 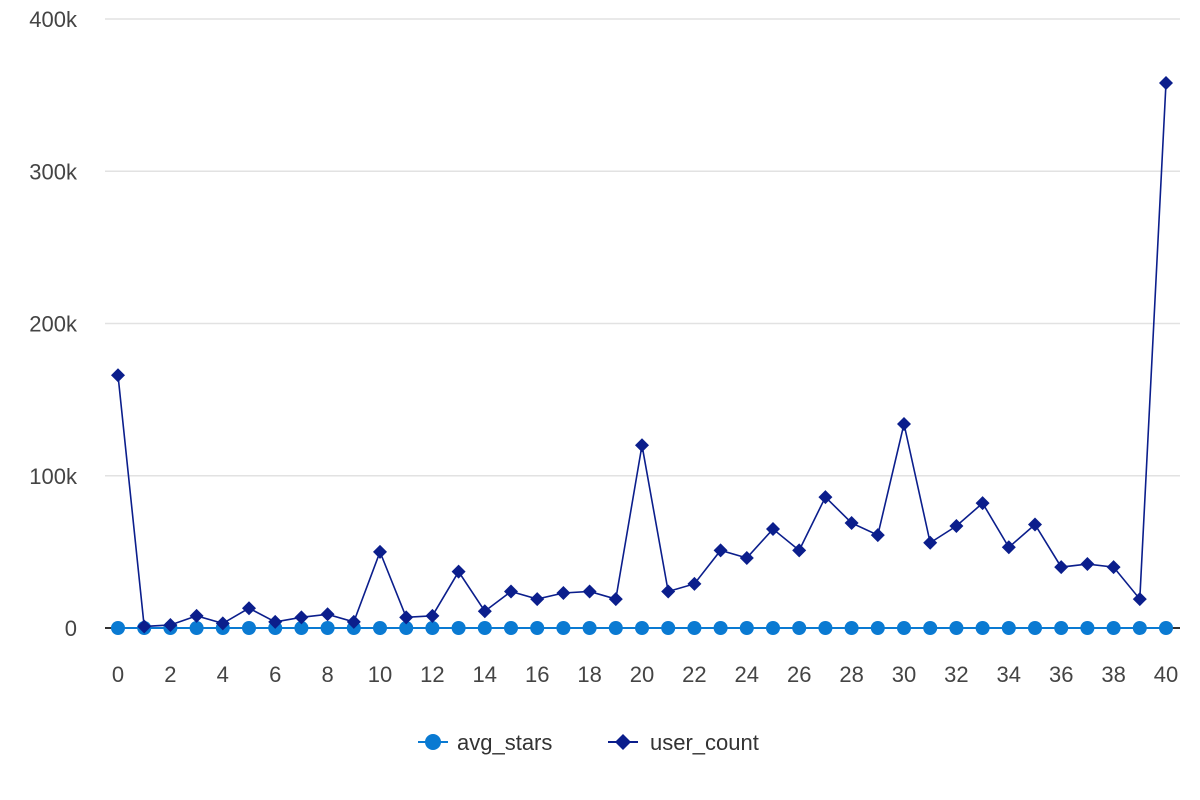 I want to click on series-avg_stars, so click(x=642, y=627).